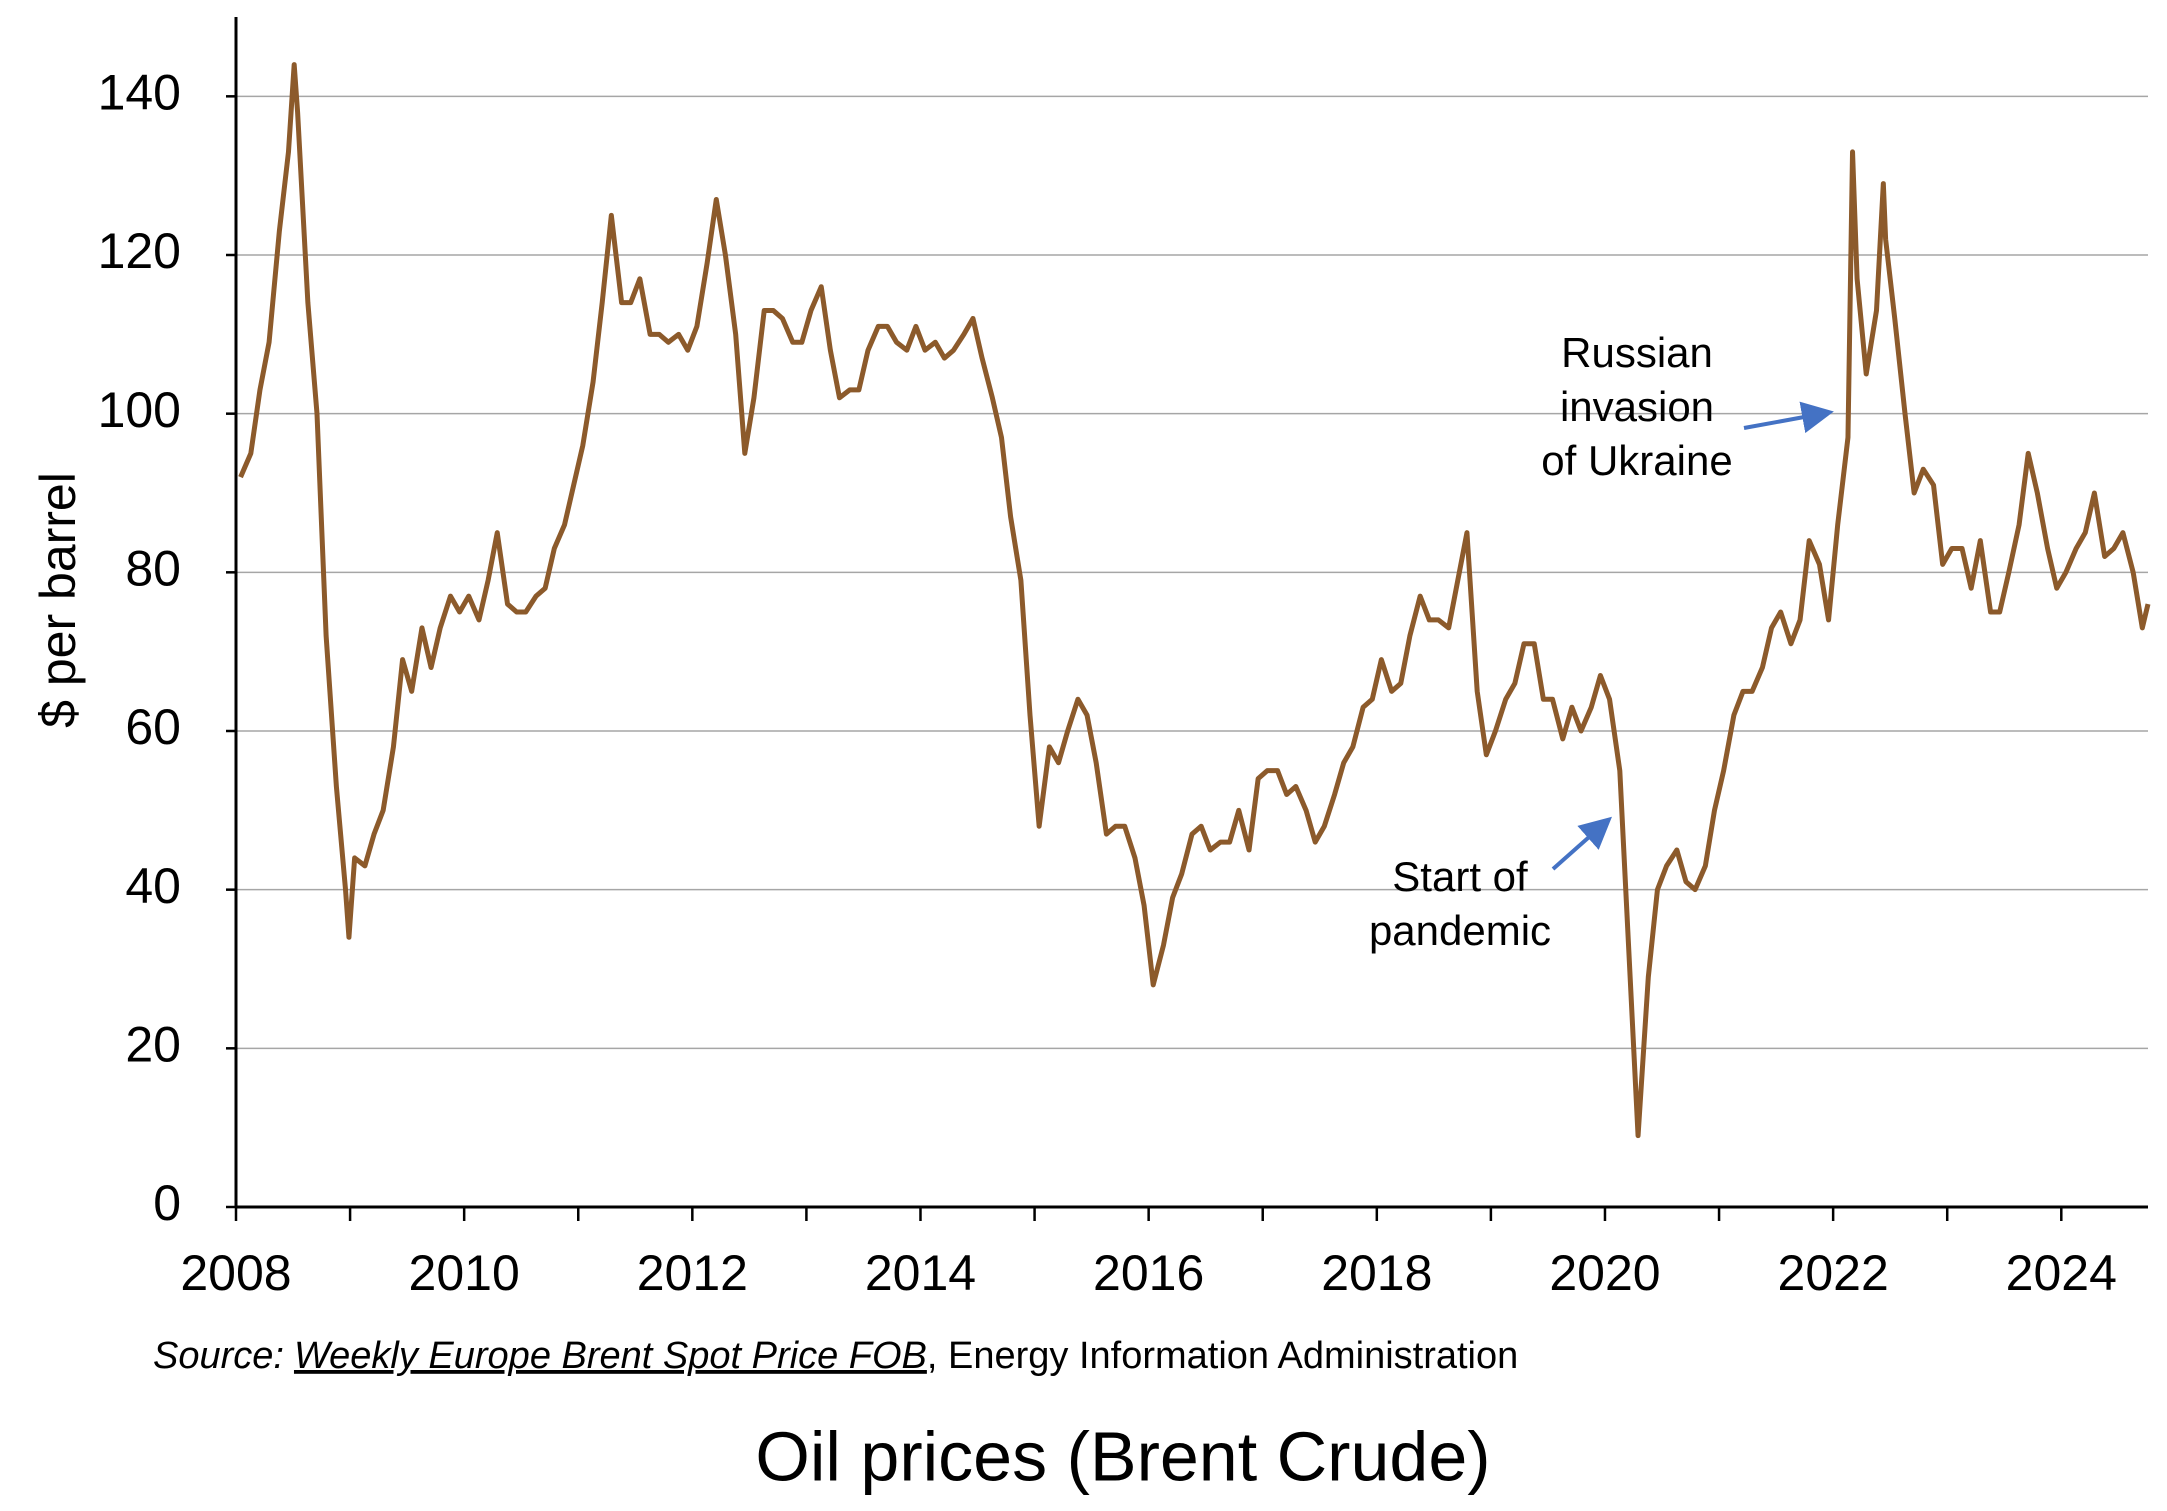  I want to click on x-tick-label: 2024, so click(2061, 1273).